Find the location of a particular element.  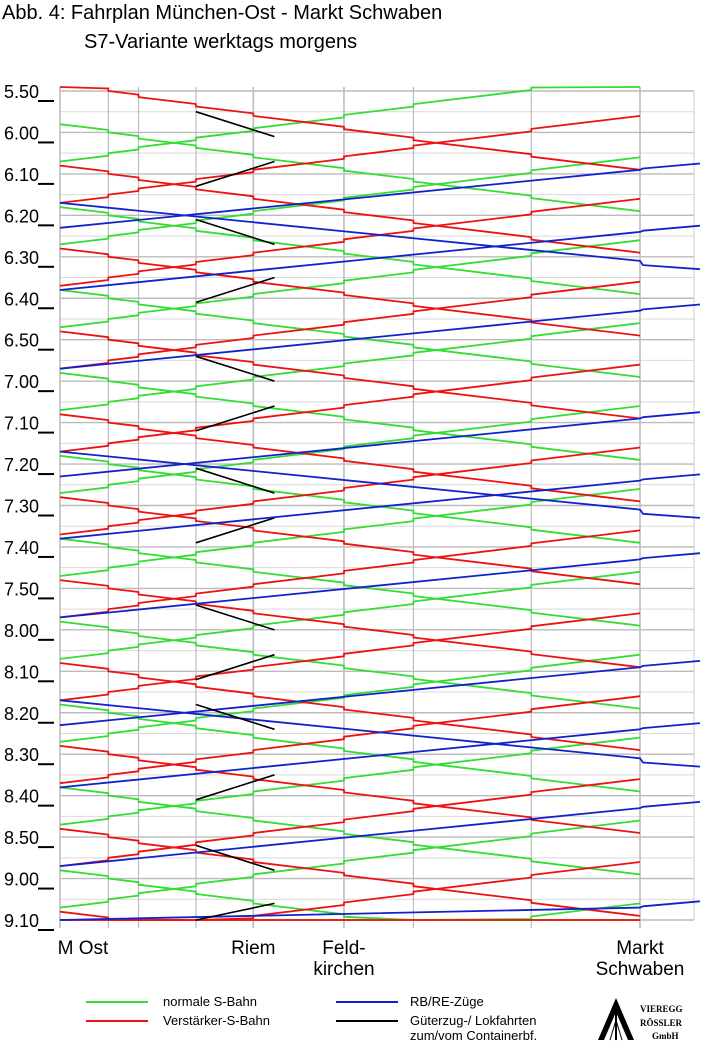

y-tick-label: 6.40 is located at coordinates (21, 299).